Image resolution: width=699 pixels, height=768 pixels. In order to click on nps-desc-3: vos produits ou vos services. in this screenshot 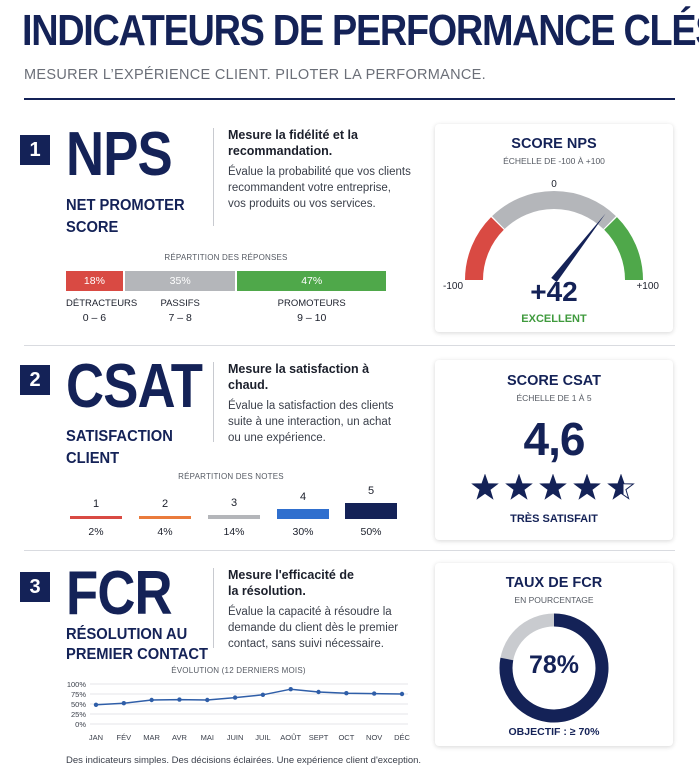, I will do `click(302, 204)`.